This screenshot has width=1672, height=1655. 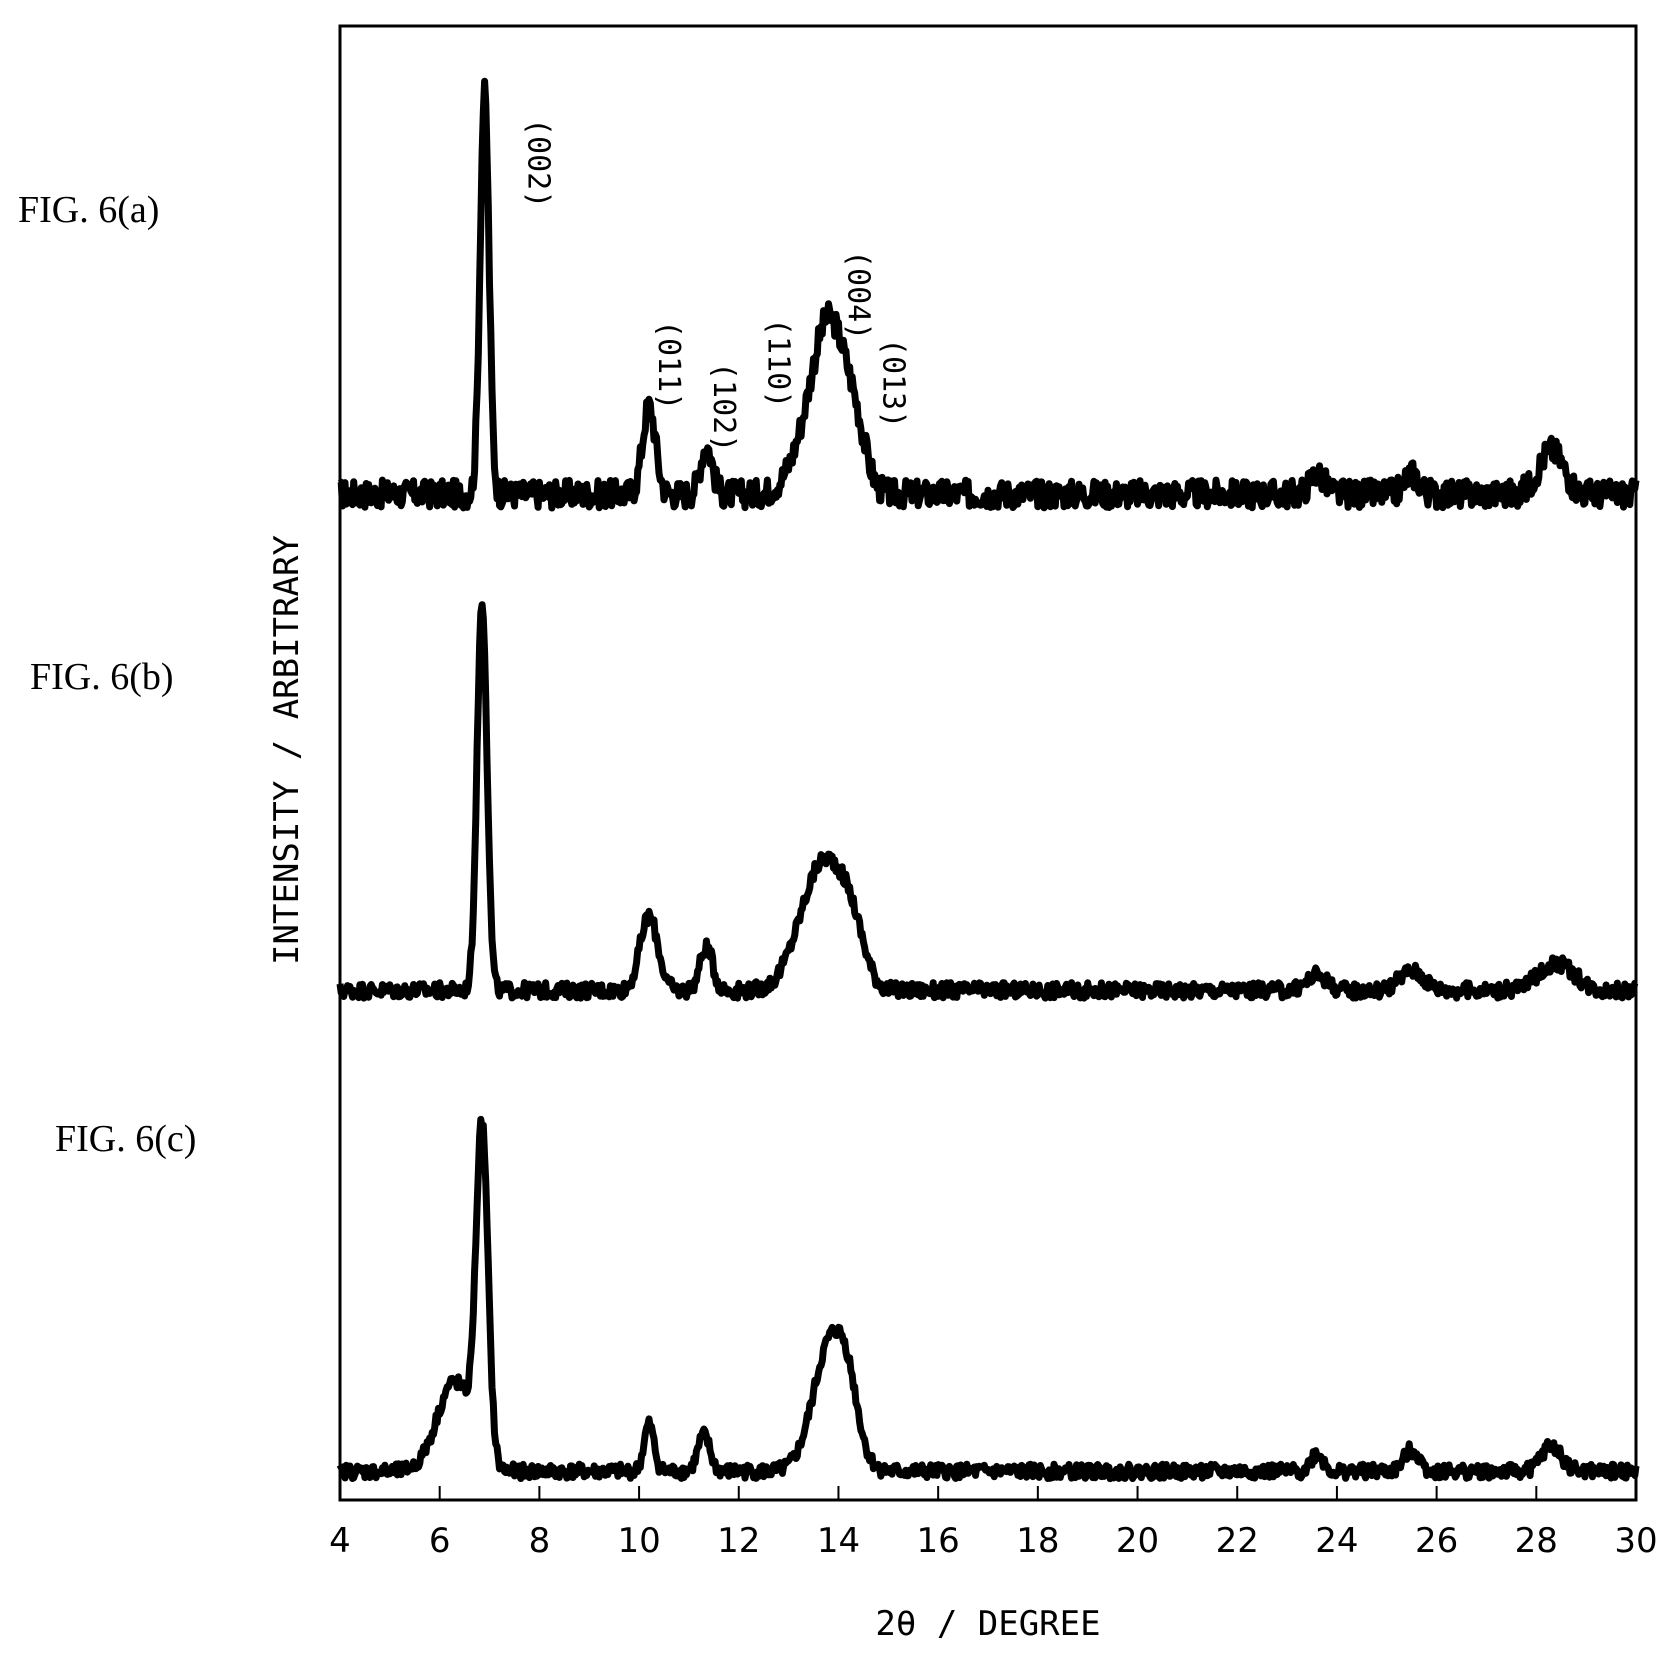 What do you see at coordinates (540, 1541) in the screenshot?
I see `x-tick-label: 8` at bounding box center [540, 1541].